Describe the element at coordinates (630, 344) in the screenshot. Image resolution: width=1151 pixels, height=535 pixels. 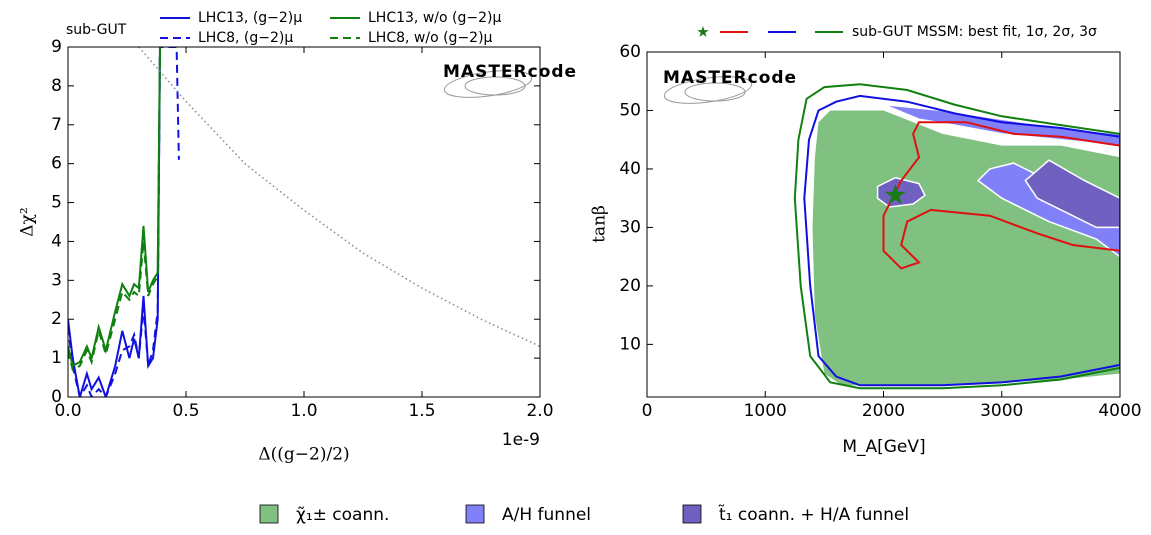
I see `y-tick-label: 10` at that location.